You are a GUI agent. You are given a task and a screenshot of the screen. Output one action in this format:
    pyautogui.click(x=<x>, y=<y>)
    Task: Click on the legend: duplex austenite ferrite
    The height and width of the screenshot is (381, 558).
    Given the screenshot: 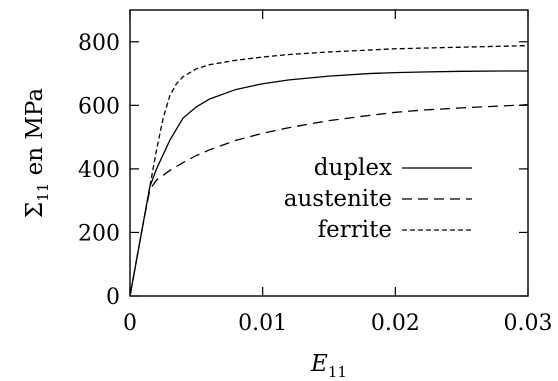 What is the action you would take?
    pyautogui.click(x=378, y=199)
    